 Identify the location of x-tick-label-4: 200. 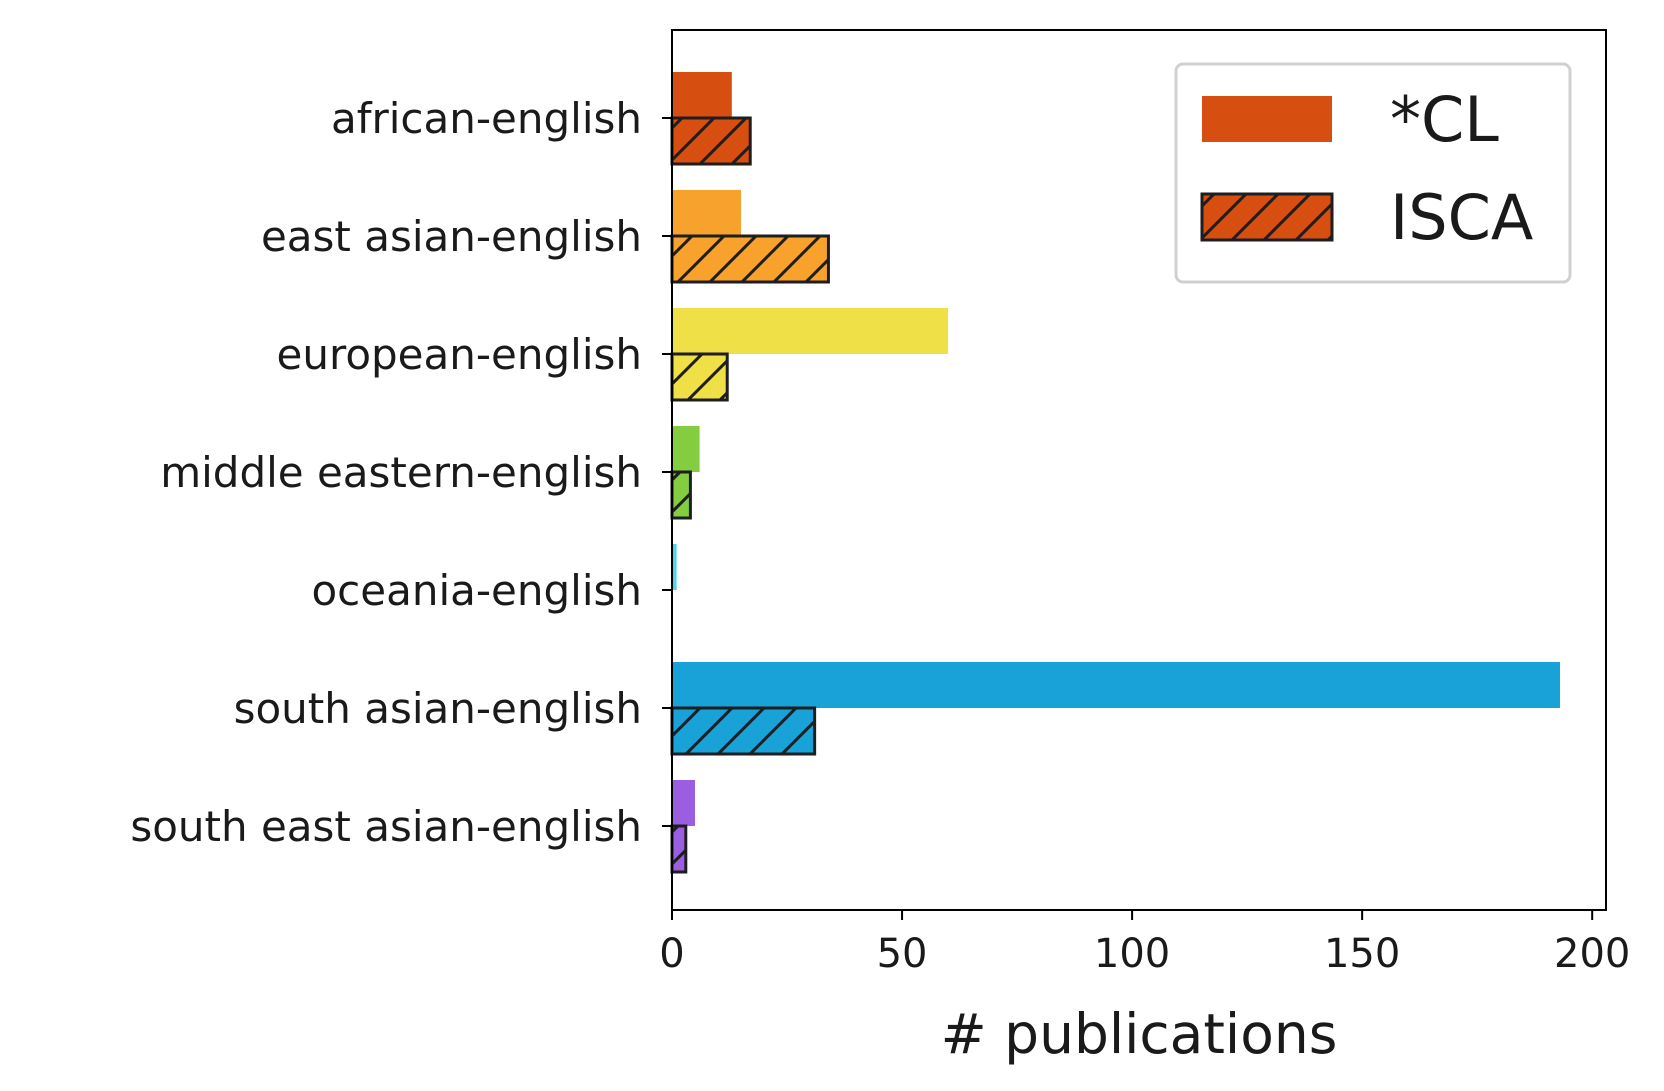
(1592, 954).